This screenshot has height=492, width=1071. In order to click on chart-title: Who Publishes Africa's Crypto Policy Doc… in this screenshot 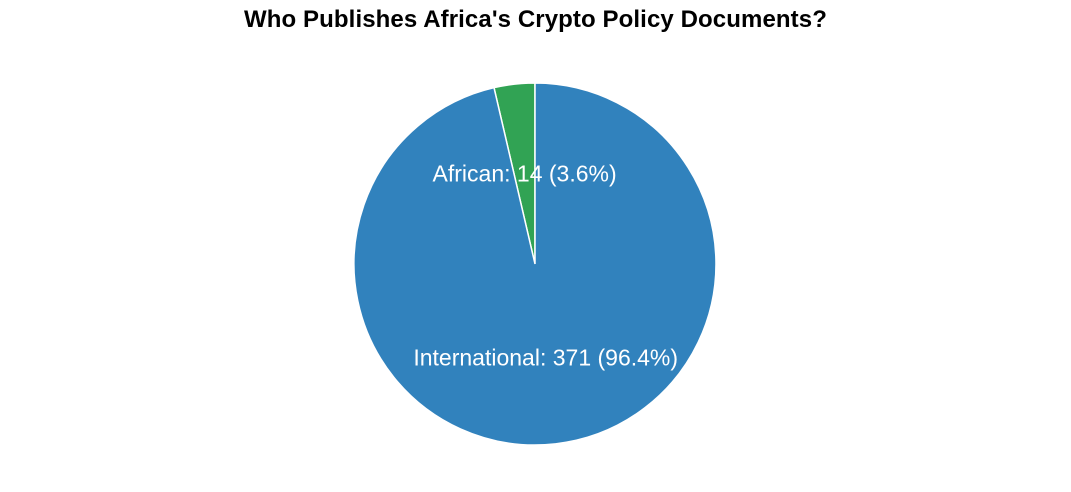, I will do `click(535, 19)`.